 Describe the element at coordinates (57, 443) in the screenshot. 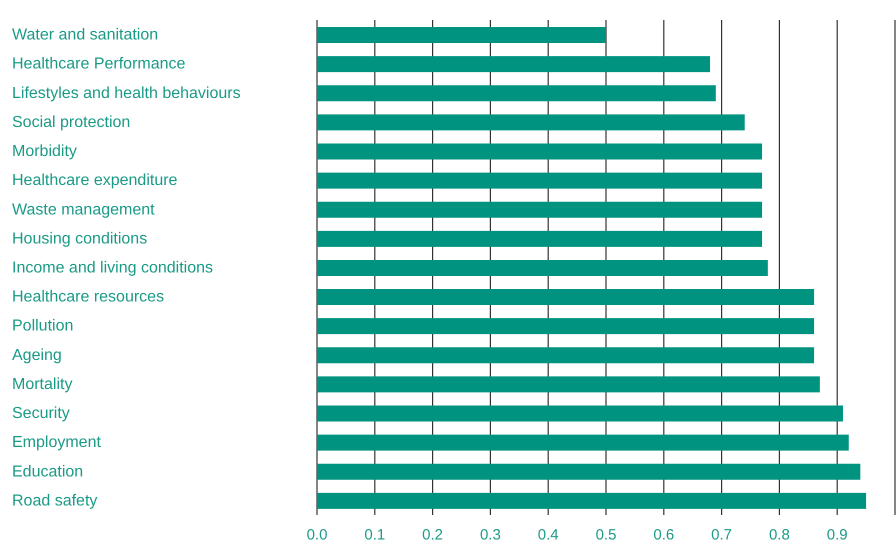

I see `y-tick-label: Employment` at that location.